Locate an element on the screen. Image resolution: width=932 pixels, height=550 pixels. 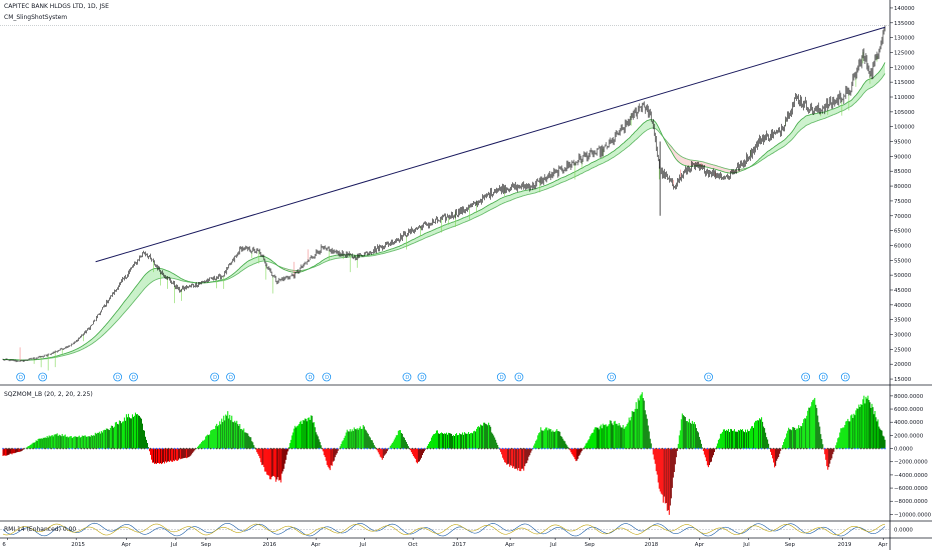
time-tick-label: Sep is located at coordinates (206, 545).